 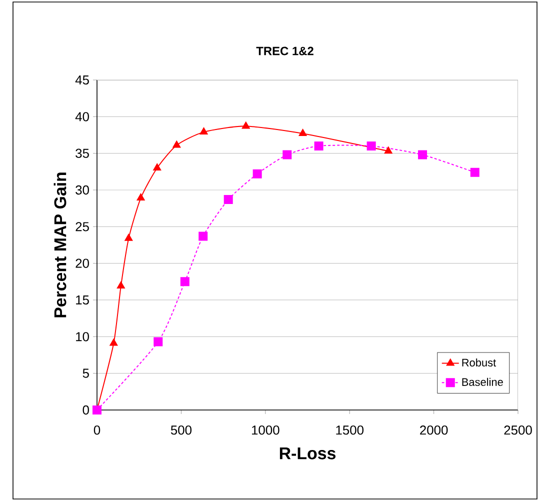 I want to click on y-tick-label: 5, so click(x=85, y=373).